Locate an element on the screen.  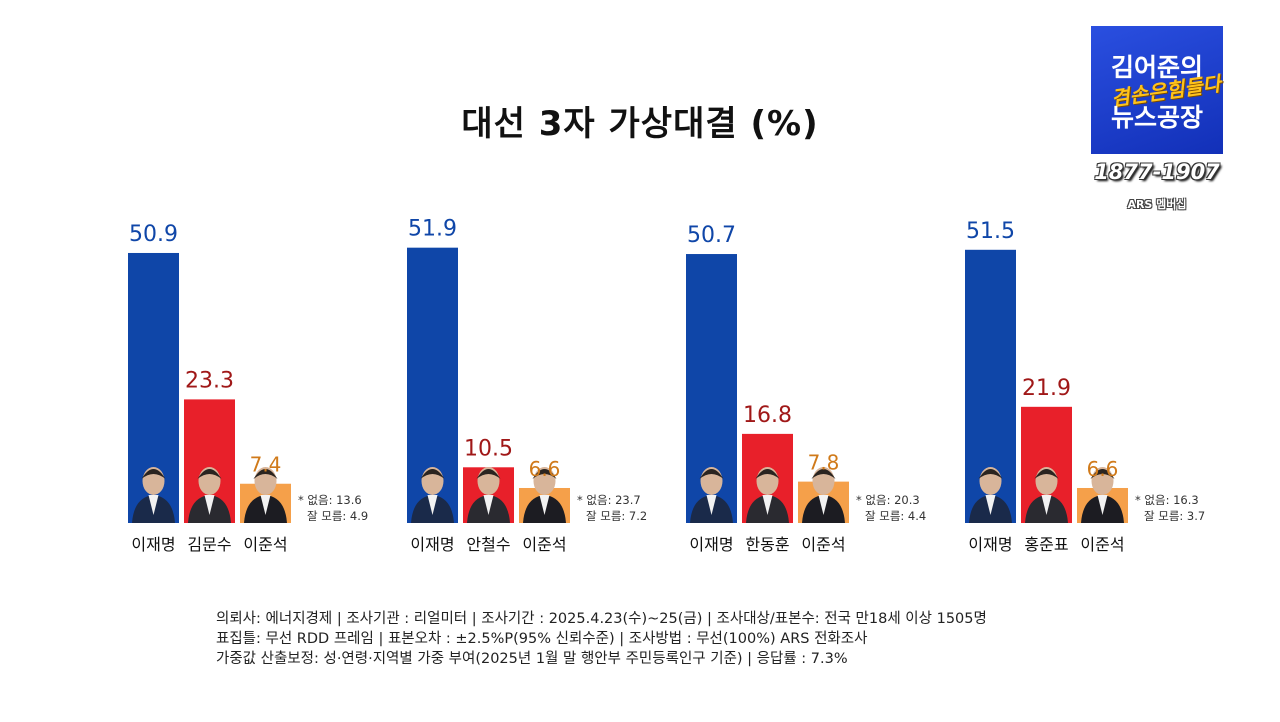
value-label-1-1: 50.9 is located at coordinates (153, 234).